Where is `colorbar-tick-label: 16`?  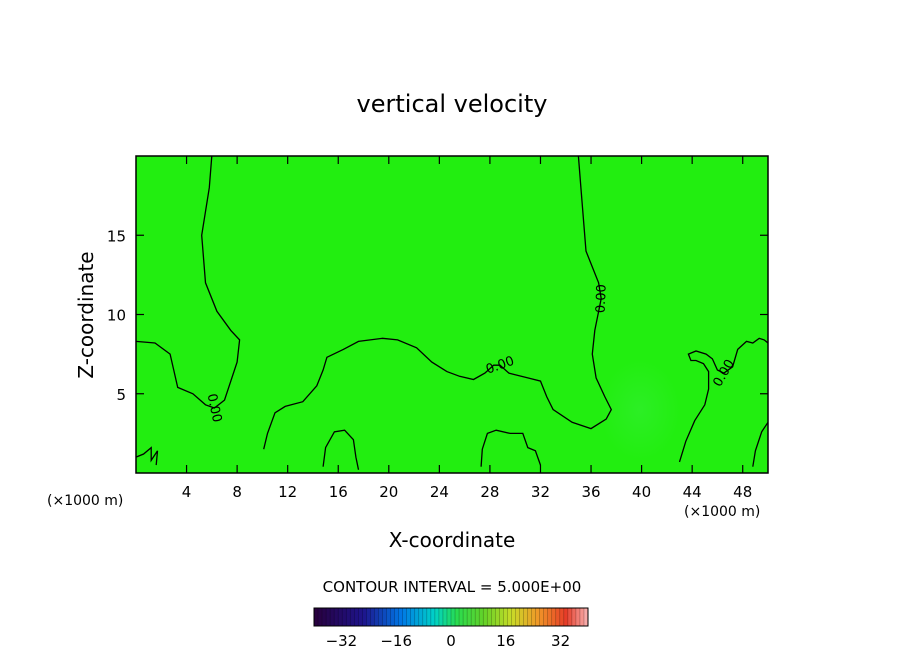 colorbar-tick-label: 16 is located at coordinates (505, 641).